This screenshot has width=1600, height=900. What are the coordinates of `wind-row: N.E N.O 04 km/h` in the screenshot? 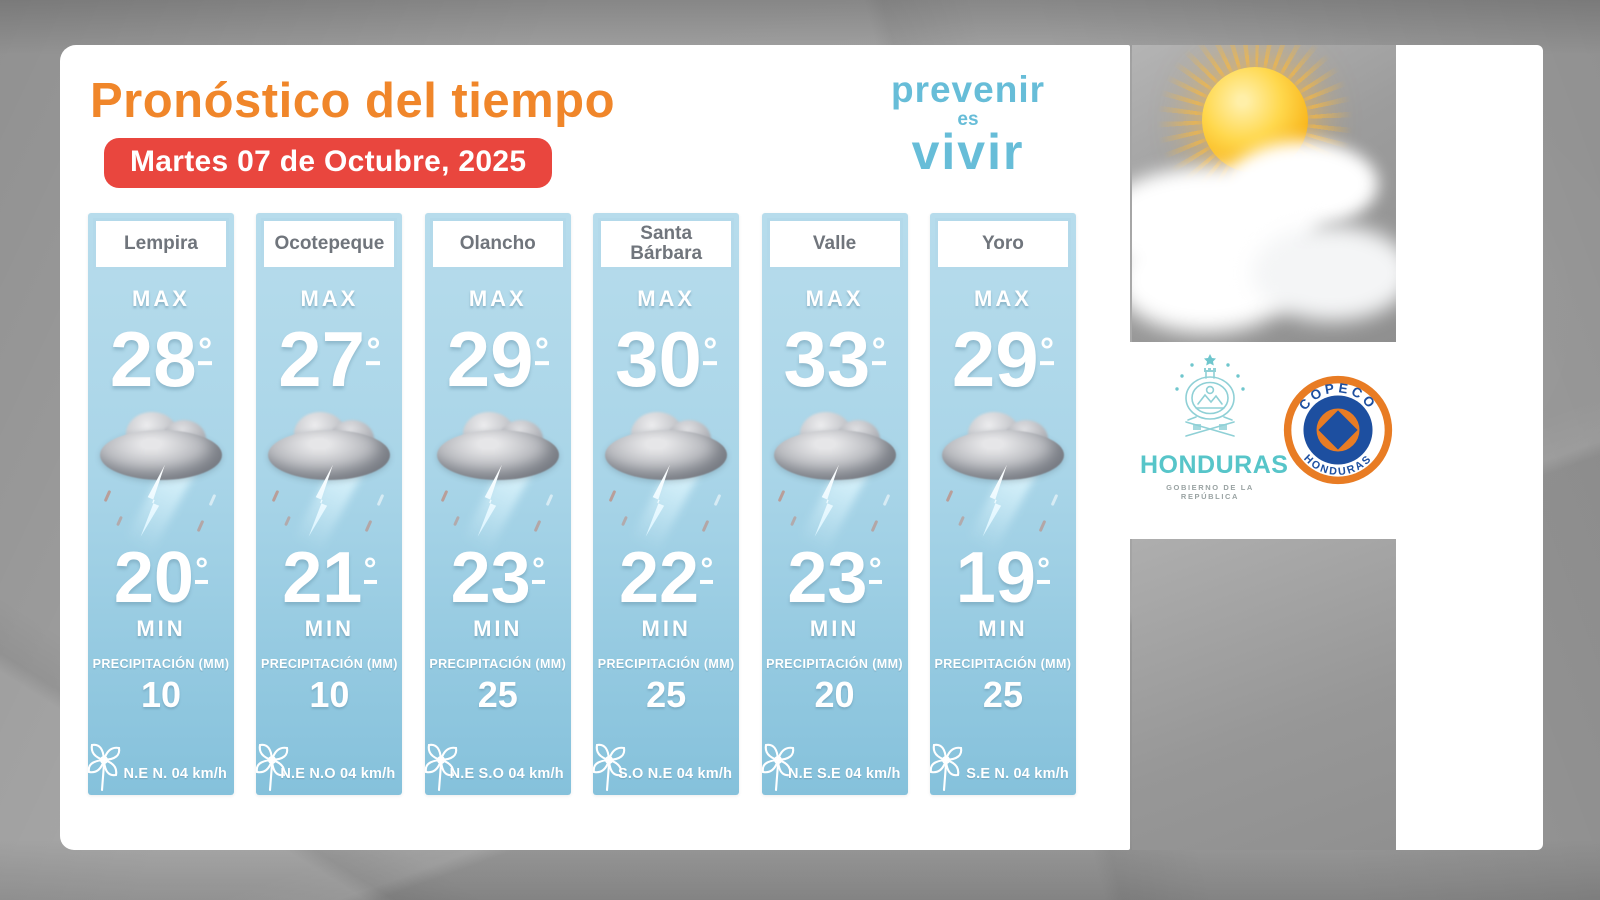 It's located at (329, 766).